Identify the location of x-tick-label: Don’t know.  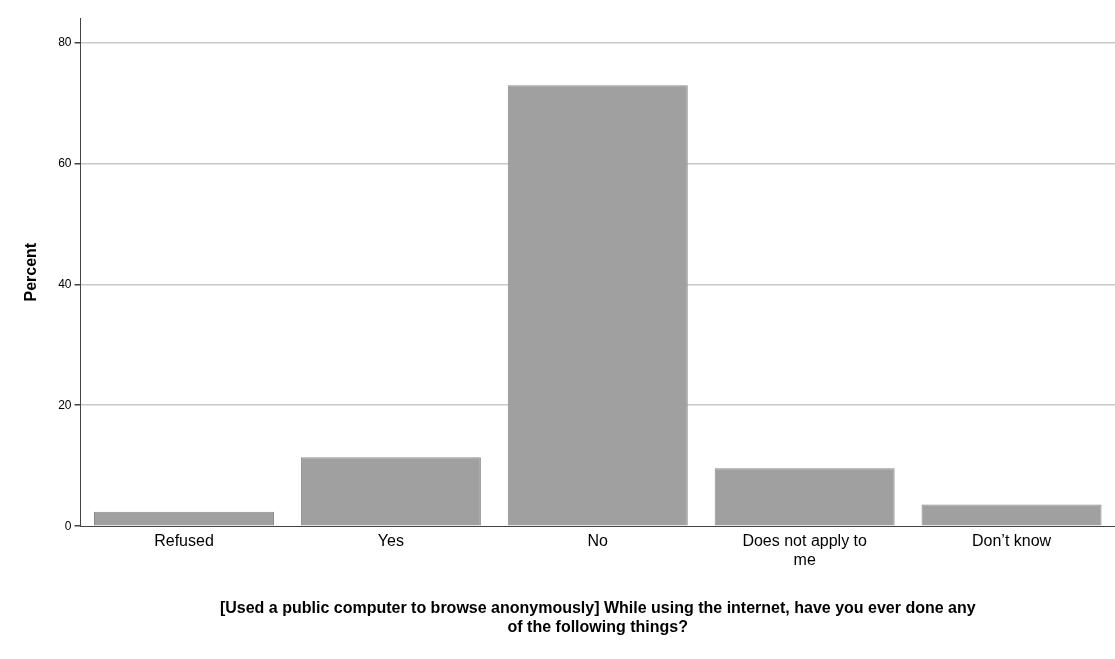
(1011, 541).